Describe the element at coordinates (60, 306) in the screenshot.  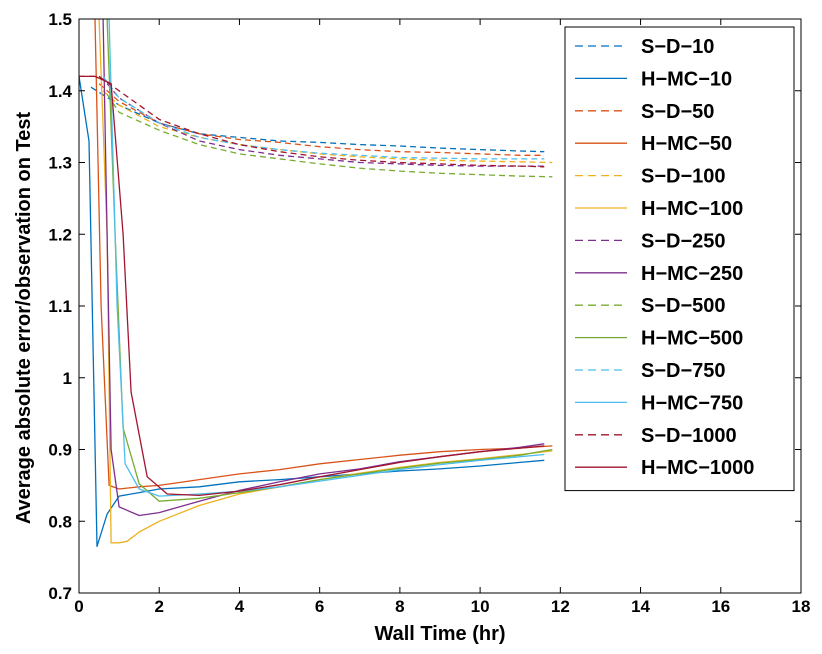
I see `y-tick-label: 1.1` at that location.